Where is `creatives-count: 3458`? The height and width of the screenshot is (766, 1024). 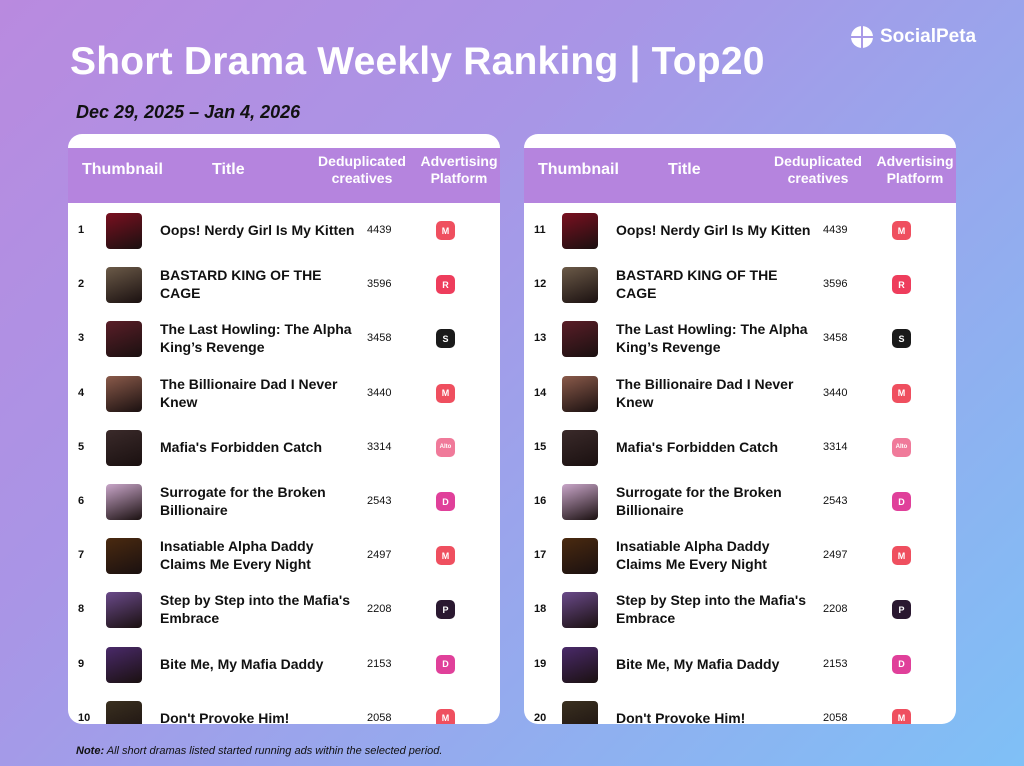 creatives-count: 3458 is located at coordinates (379, 338).